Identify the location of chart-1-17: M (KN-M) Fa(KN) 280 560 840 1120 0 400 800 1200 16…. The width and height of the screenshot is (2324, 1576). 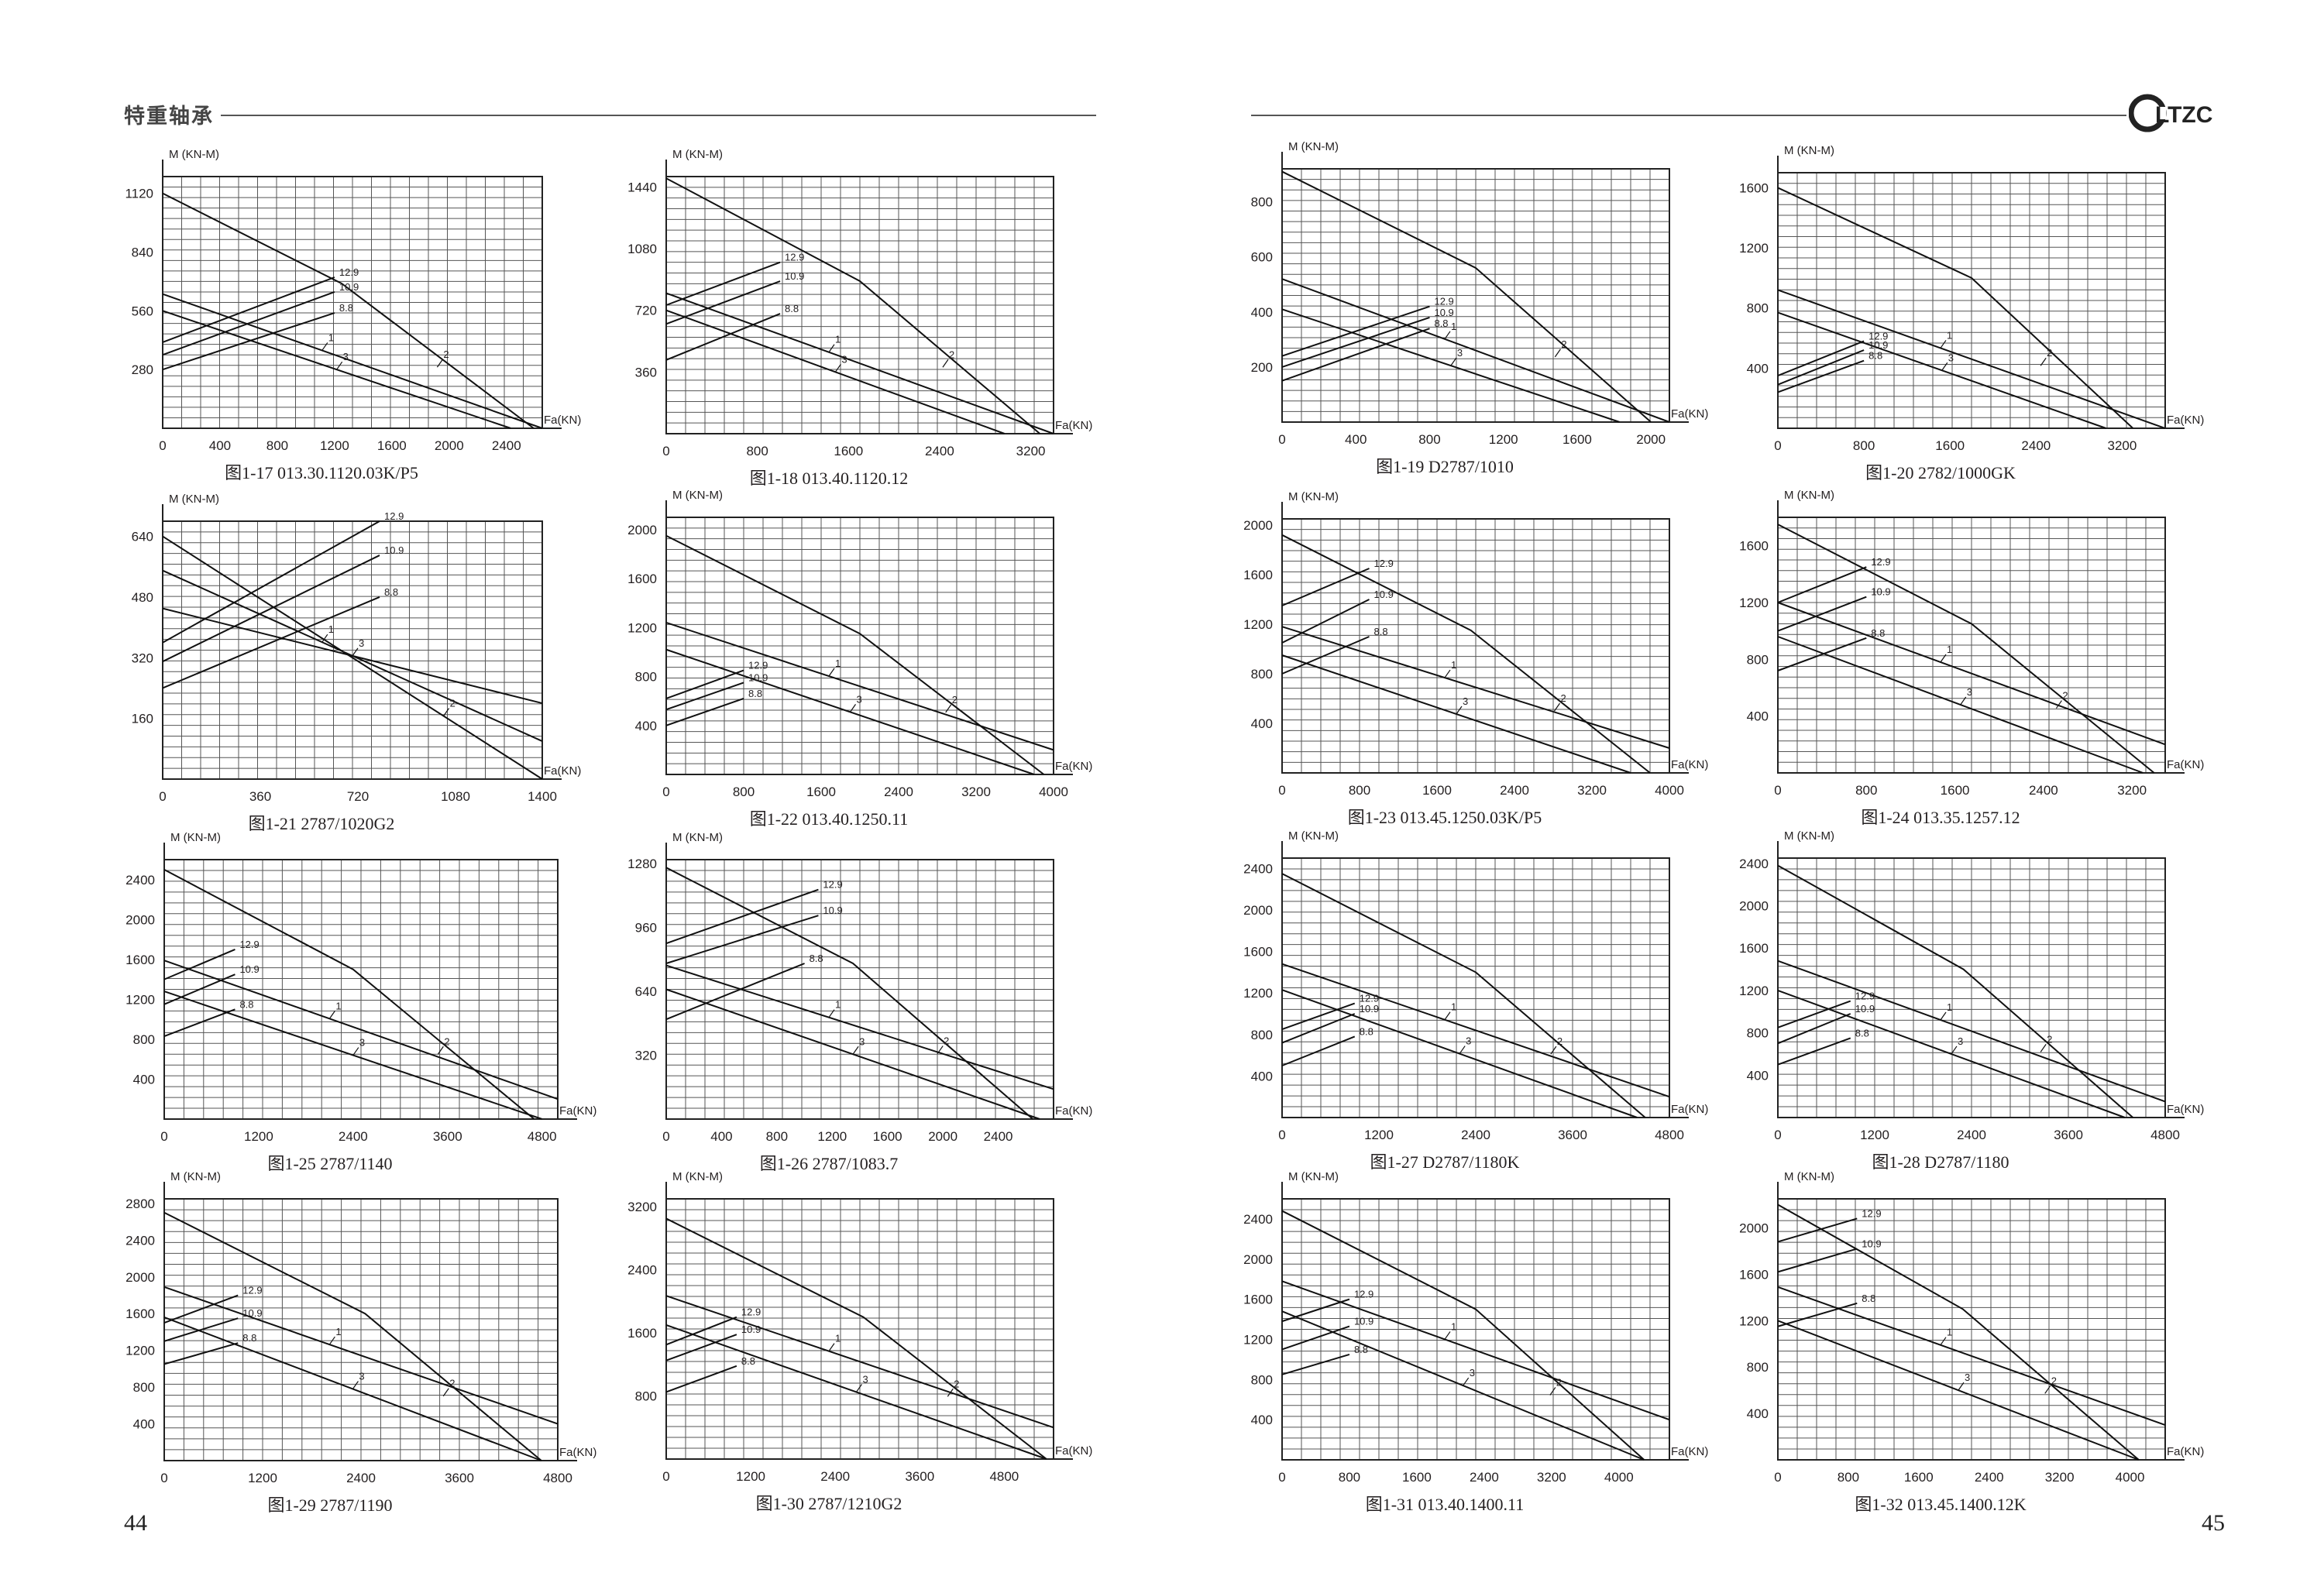
(353, 315).